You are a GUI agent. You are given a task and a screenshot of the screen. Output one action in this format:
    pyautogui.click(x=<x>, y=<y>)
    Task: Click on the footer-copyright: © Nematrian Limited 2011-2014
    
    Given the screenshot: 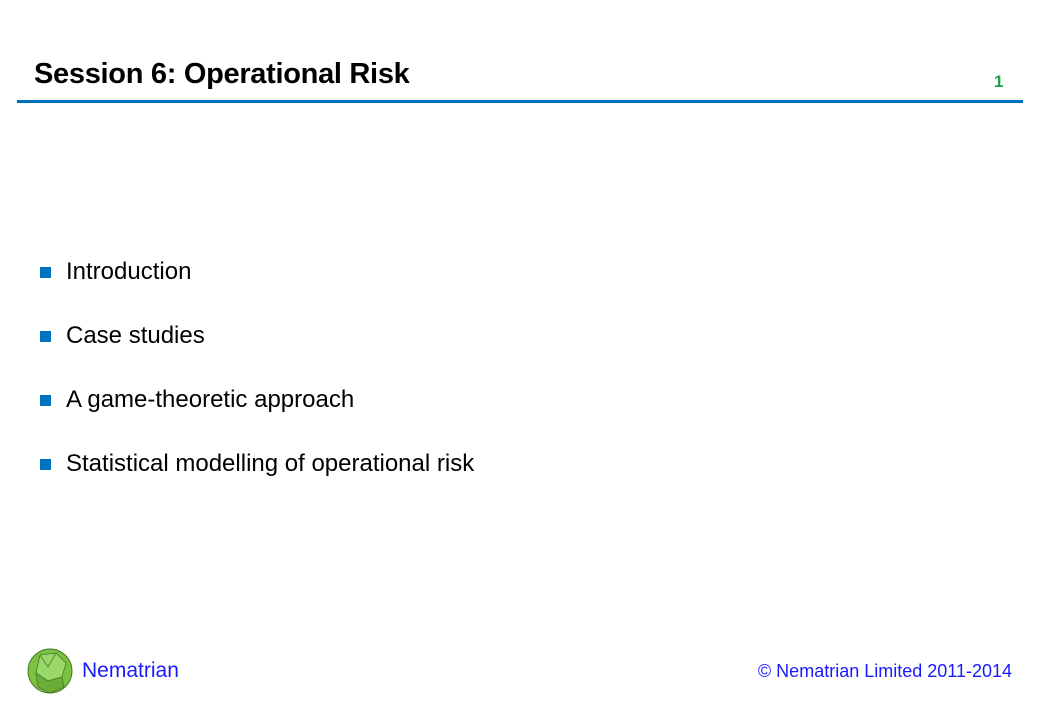 What is the action you would take?
    pyautogui.click(x=884, y=671)
    